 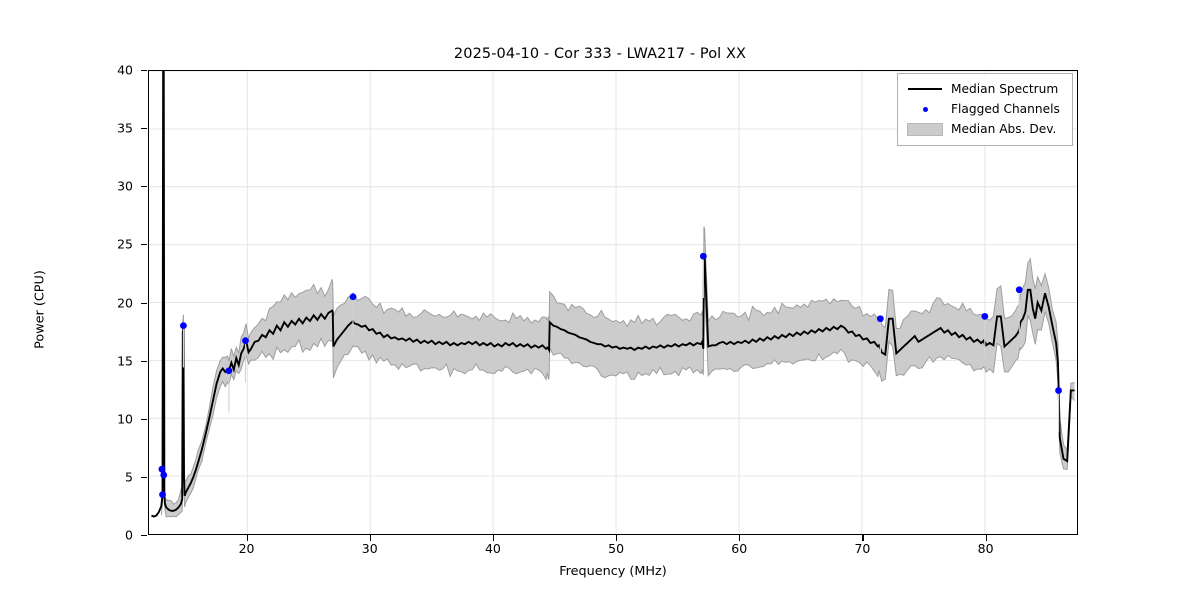 I want to click on x-tick-label: 20, so click(x=246, y=548).